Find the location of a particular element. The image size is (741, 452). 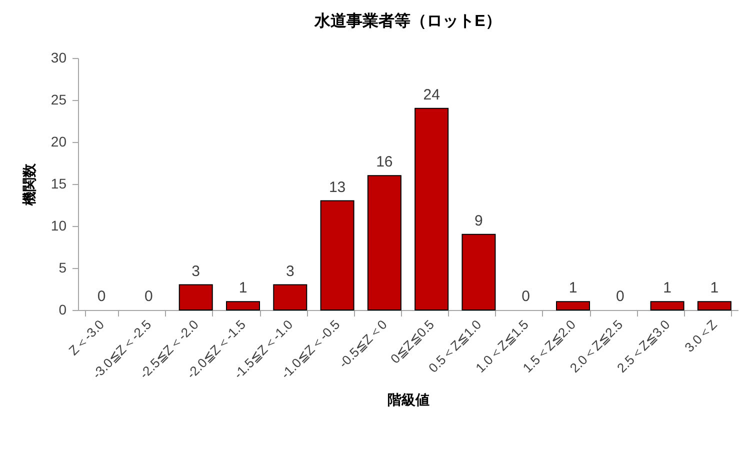

x-tick-label: Z＜-3.0 is located at coordinates (87, 337).